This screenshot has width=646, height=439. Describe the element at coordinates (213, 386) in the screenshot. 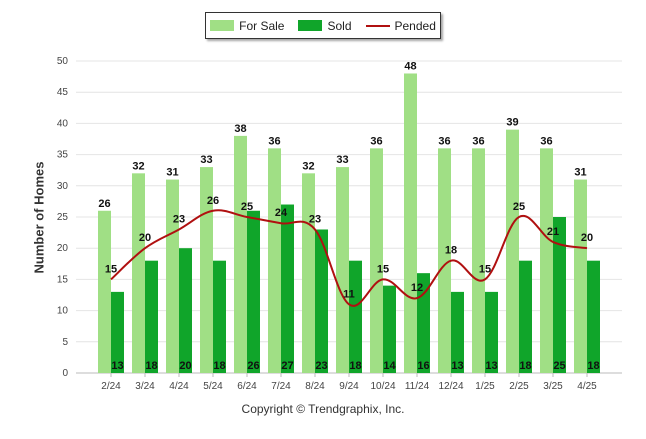

I see `x-tick-label: 5/24` at that location.